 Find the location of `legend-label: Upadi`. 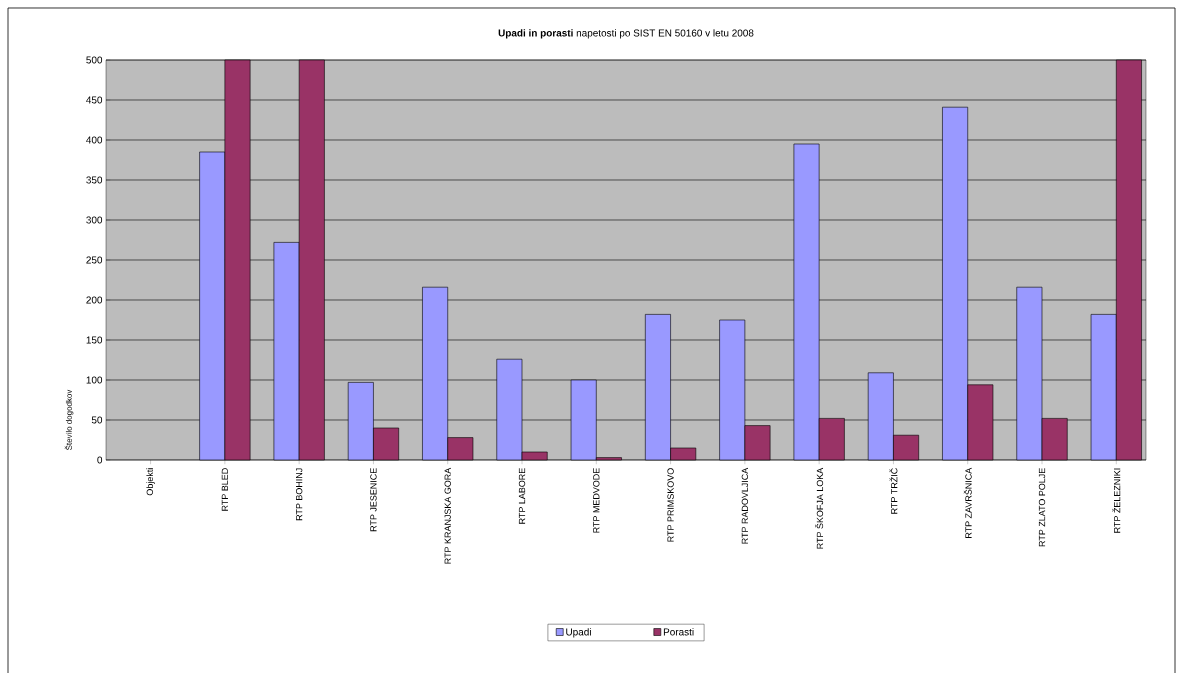

legend-label: Upadi is located at coordinates (578, 633).